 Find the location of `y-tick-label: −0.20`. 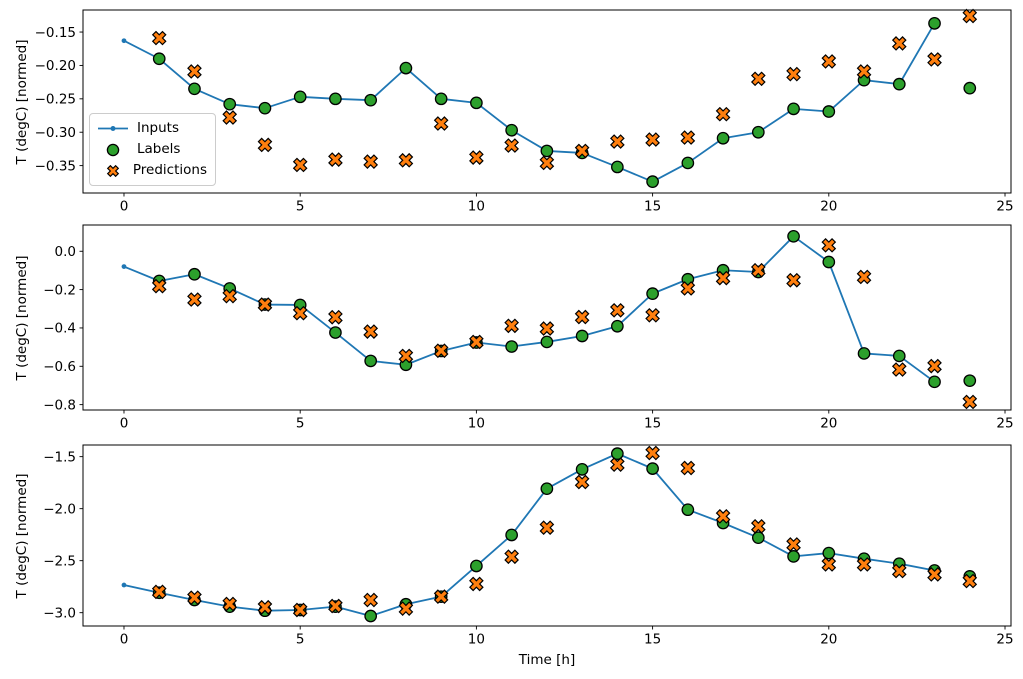

y-tick-label: −0.20 is located at coordinates (55, 66).